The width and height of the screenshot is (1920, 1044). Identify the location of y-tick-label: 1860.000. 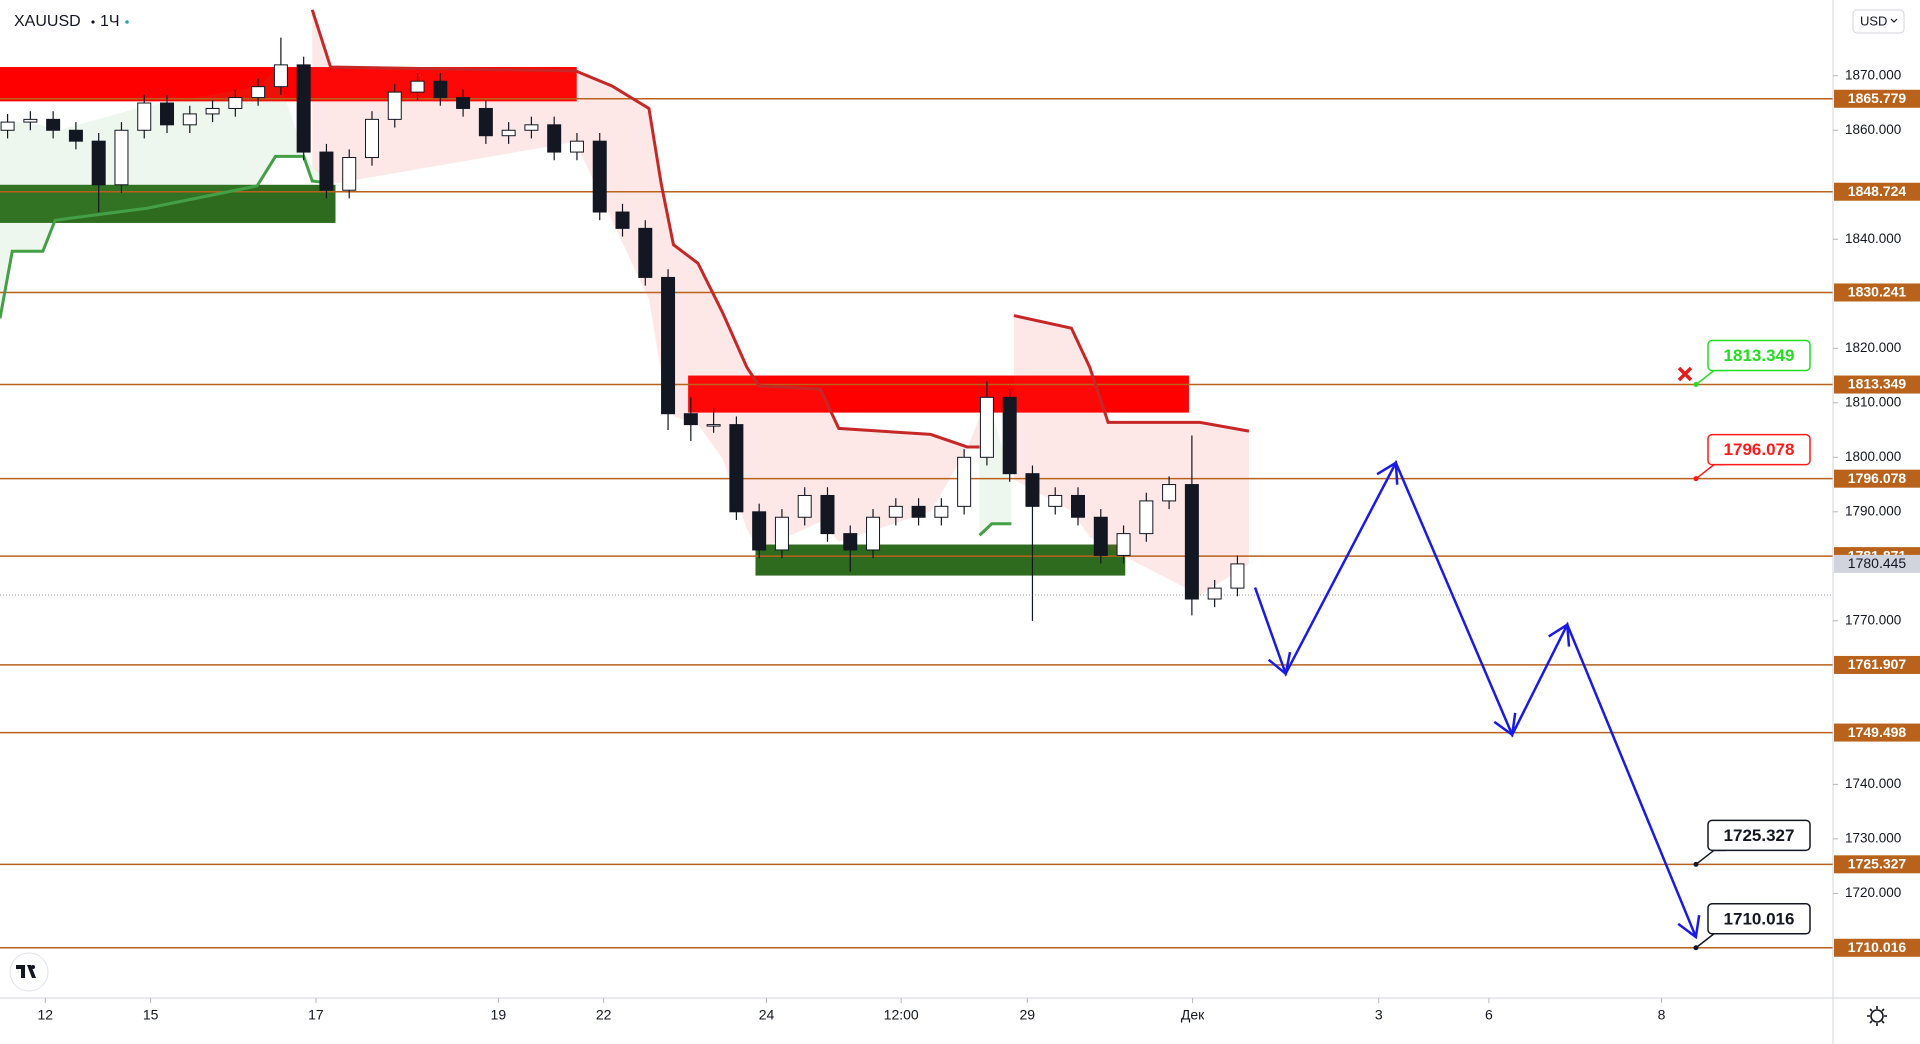
(1873, 129).